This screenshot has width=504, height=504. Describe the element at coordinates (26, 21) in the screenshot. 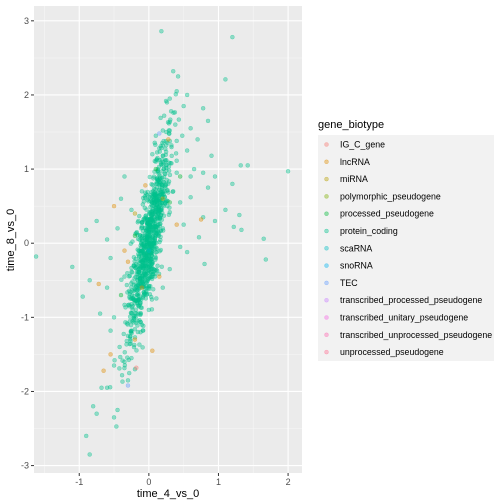

I see `y-tick-label: 3` at that location.